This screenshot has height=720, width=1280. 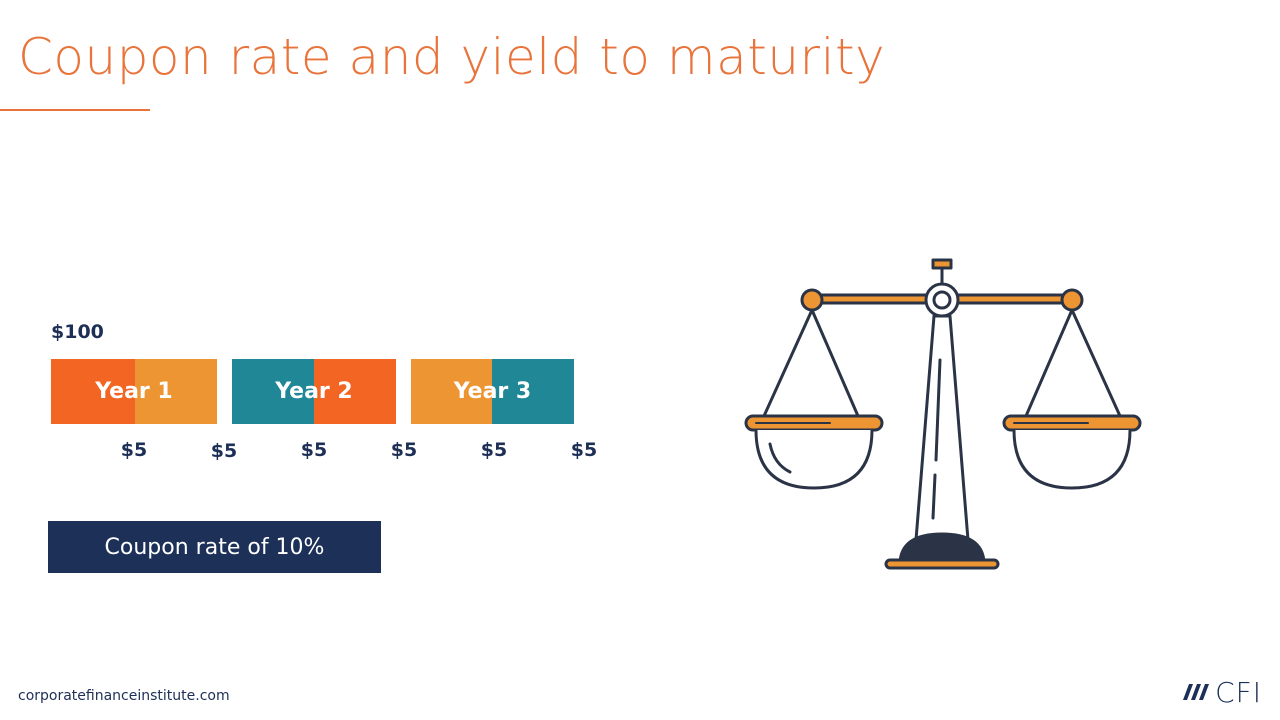 I want to click on coupon-rate-box: Coupon rate of 10%, so click(x=214, y=547).